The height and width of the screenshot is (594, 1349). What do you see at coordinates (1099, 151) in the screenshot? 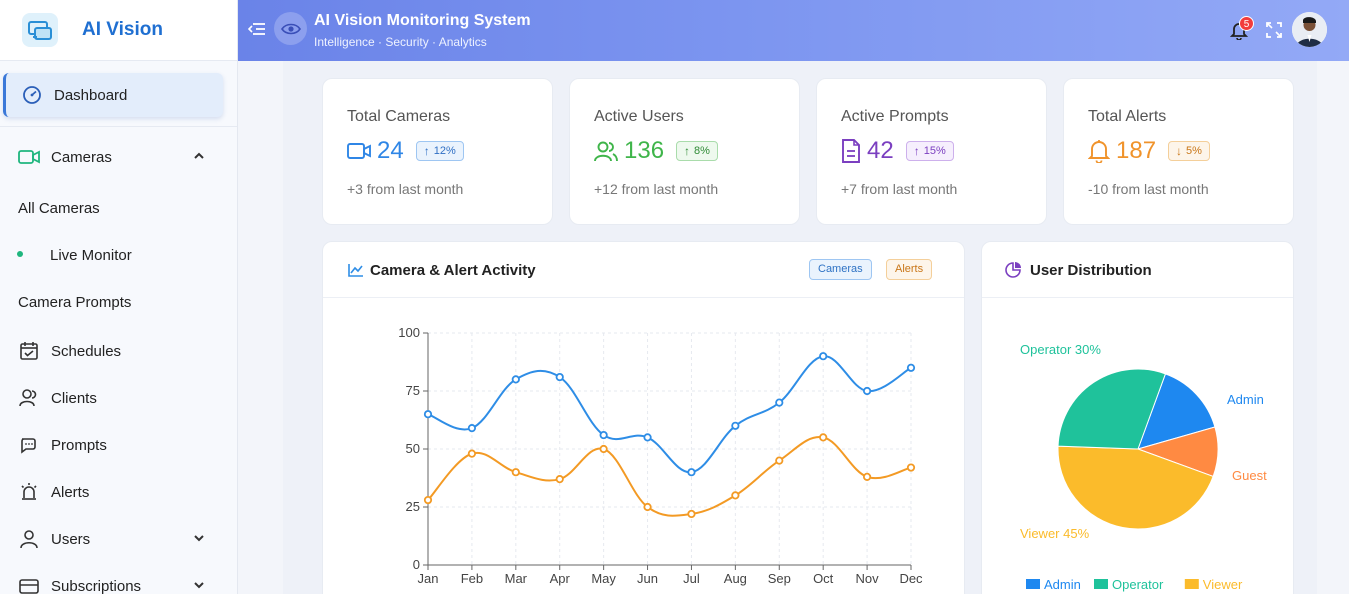
I see `bell-icon` at bounding box center [1099, 151].